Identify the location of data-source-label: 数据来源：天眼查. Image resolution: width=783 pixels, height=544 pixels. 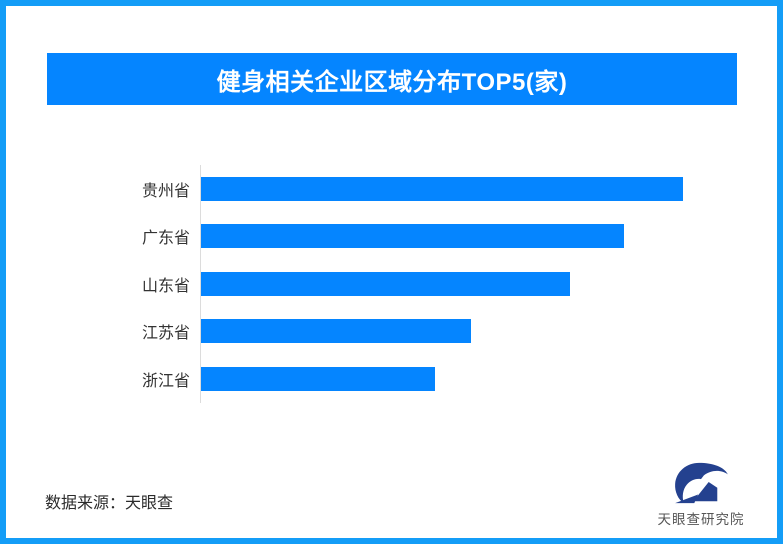
(109, 503).